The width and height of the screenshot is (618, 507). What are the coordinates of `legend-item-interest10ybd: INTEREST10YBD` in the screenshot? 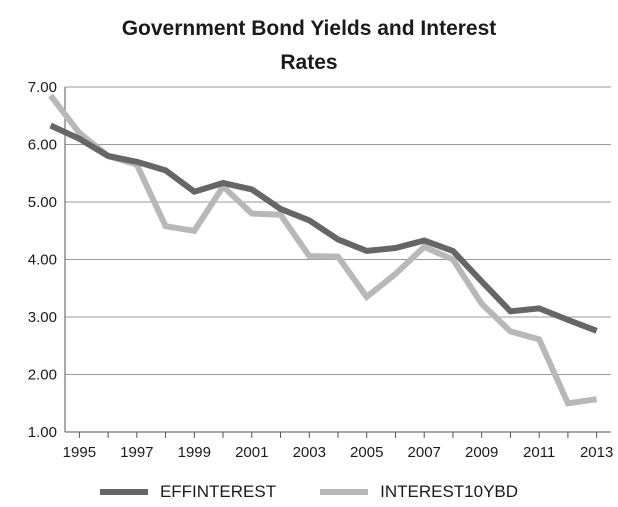 It's located at (419, 492).